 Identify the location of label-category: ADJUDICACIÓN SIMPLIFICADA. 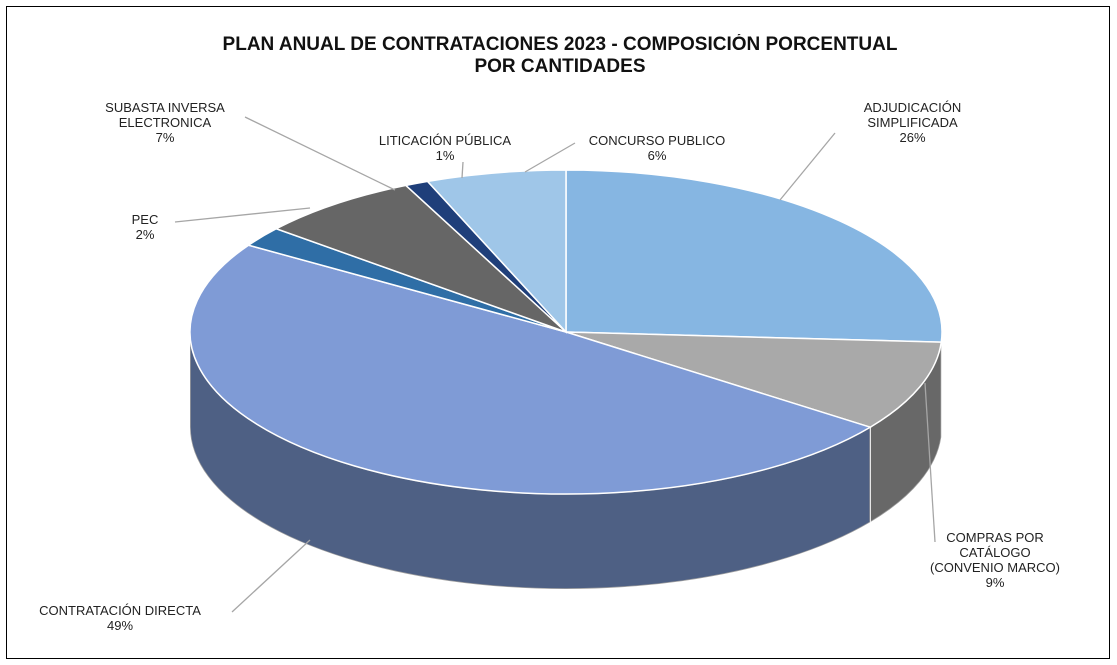
(912, 115).